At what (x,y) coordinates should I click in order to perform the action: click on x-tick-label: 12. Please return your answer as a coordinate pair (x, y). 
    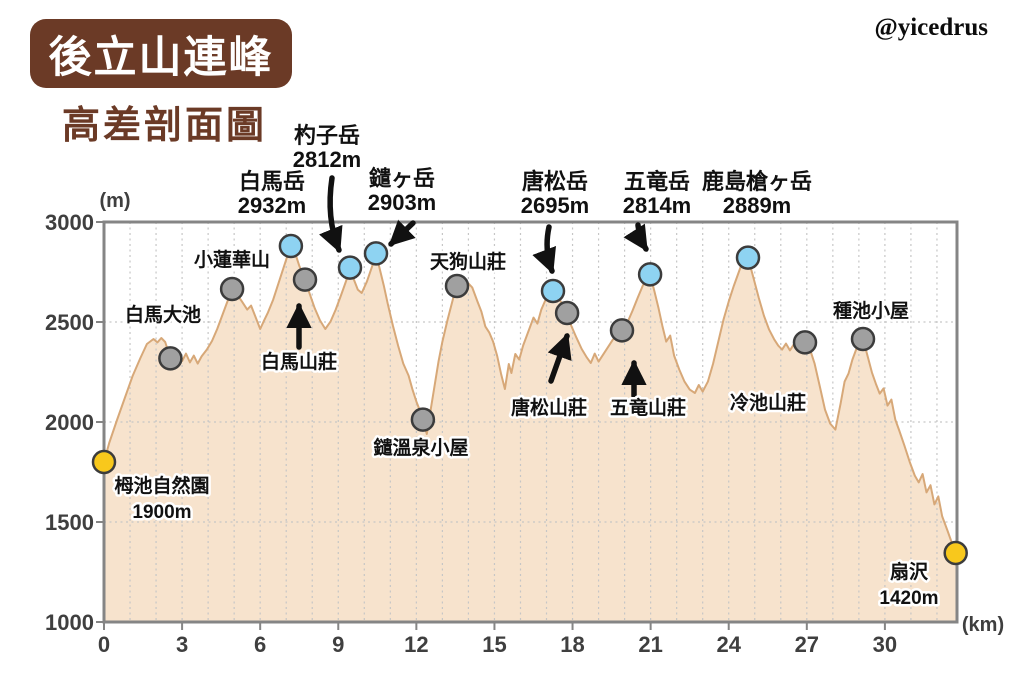
    Looking at the image, I should click on (416, 644).